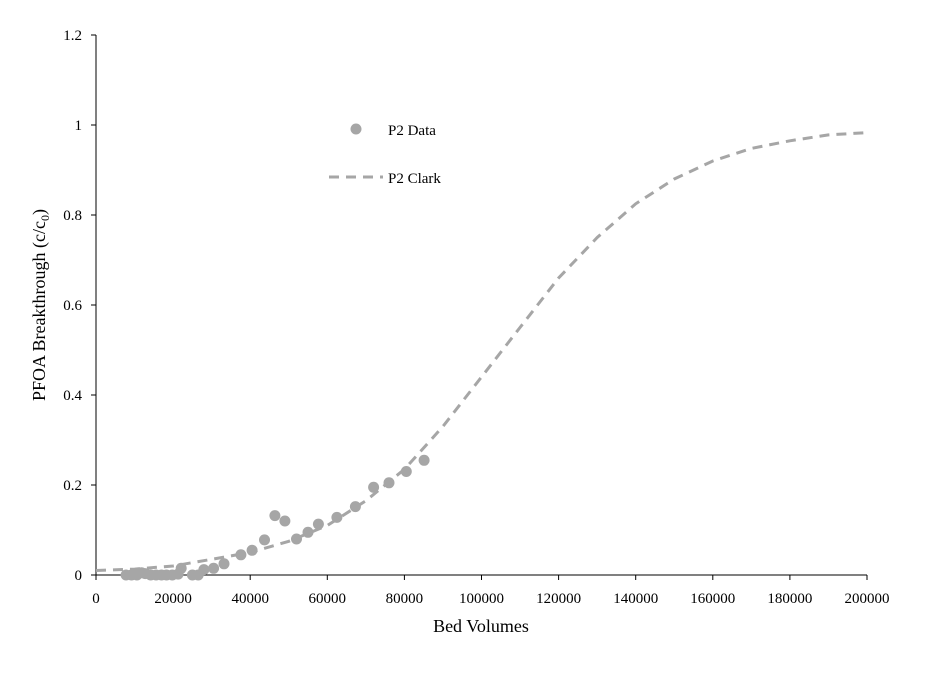  I want to click on y-tick-label: 0, so click(79, 576).